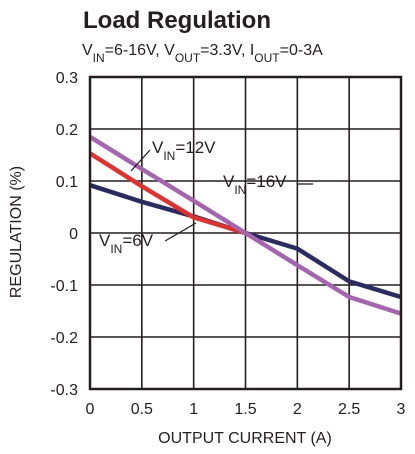 This screenshot has height=454, width=415. What do you see at coordinates (67, 130) in the screenshot?
I see `y-tick-label: 0.2` at bounding box center [67, 130].